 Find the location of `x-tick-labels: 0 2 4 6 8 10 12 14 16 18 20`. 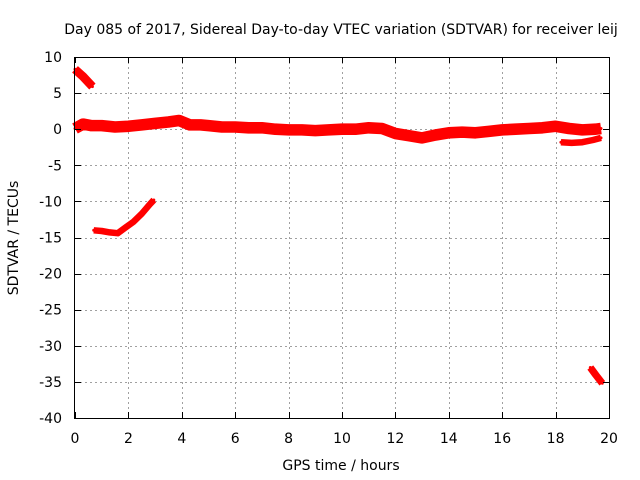

x-tick-labels: 0 2 4 6 8 10 12 14 16 18 20 is located at coordinates (344, 439).